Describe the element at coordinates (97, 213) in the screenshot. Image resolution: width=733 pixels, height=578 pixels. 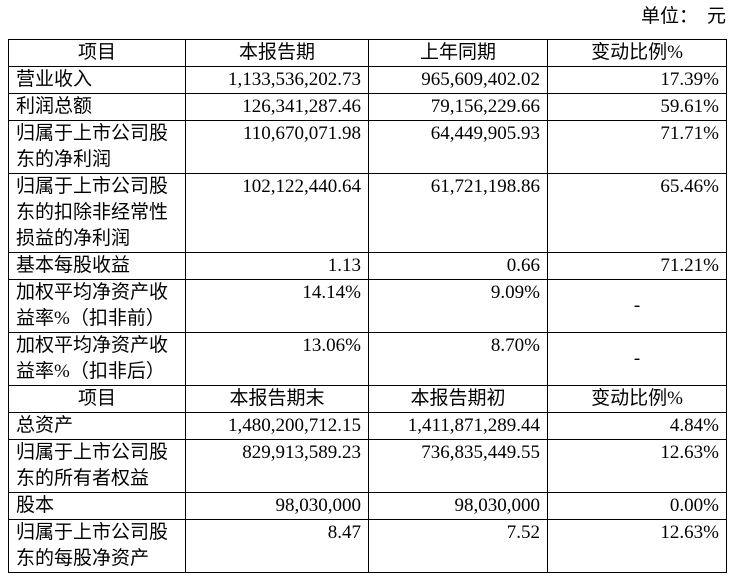
I see `item-cell: 归属于上市公司股东的扣除非经常性损益的净利润` at that location.